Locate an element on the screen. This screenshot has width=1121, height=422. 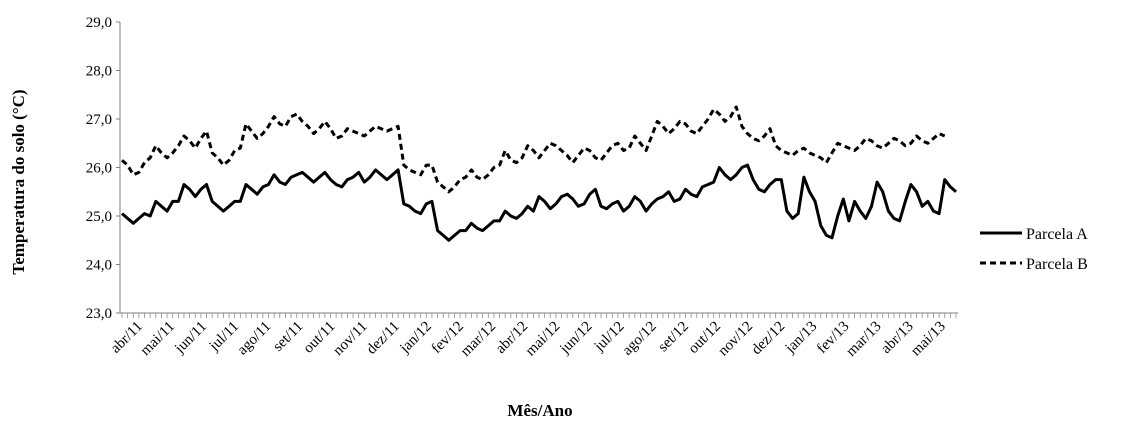
legend-label-parcela-a: Parcela A is located at coordinates (1057, 234).